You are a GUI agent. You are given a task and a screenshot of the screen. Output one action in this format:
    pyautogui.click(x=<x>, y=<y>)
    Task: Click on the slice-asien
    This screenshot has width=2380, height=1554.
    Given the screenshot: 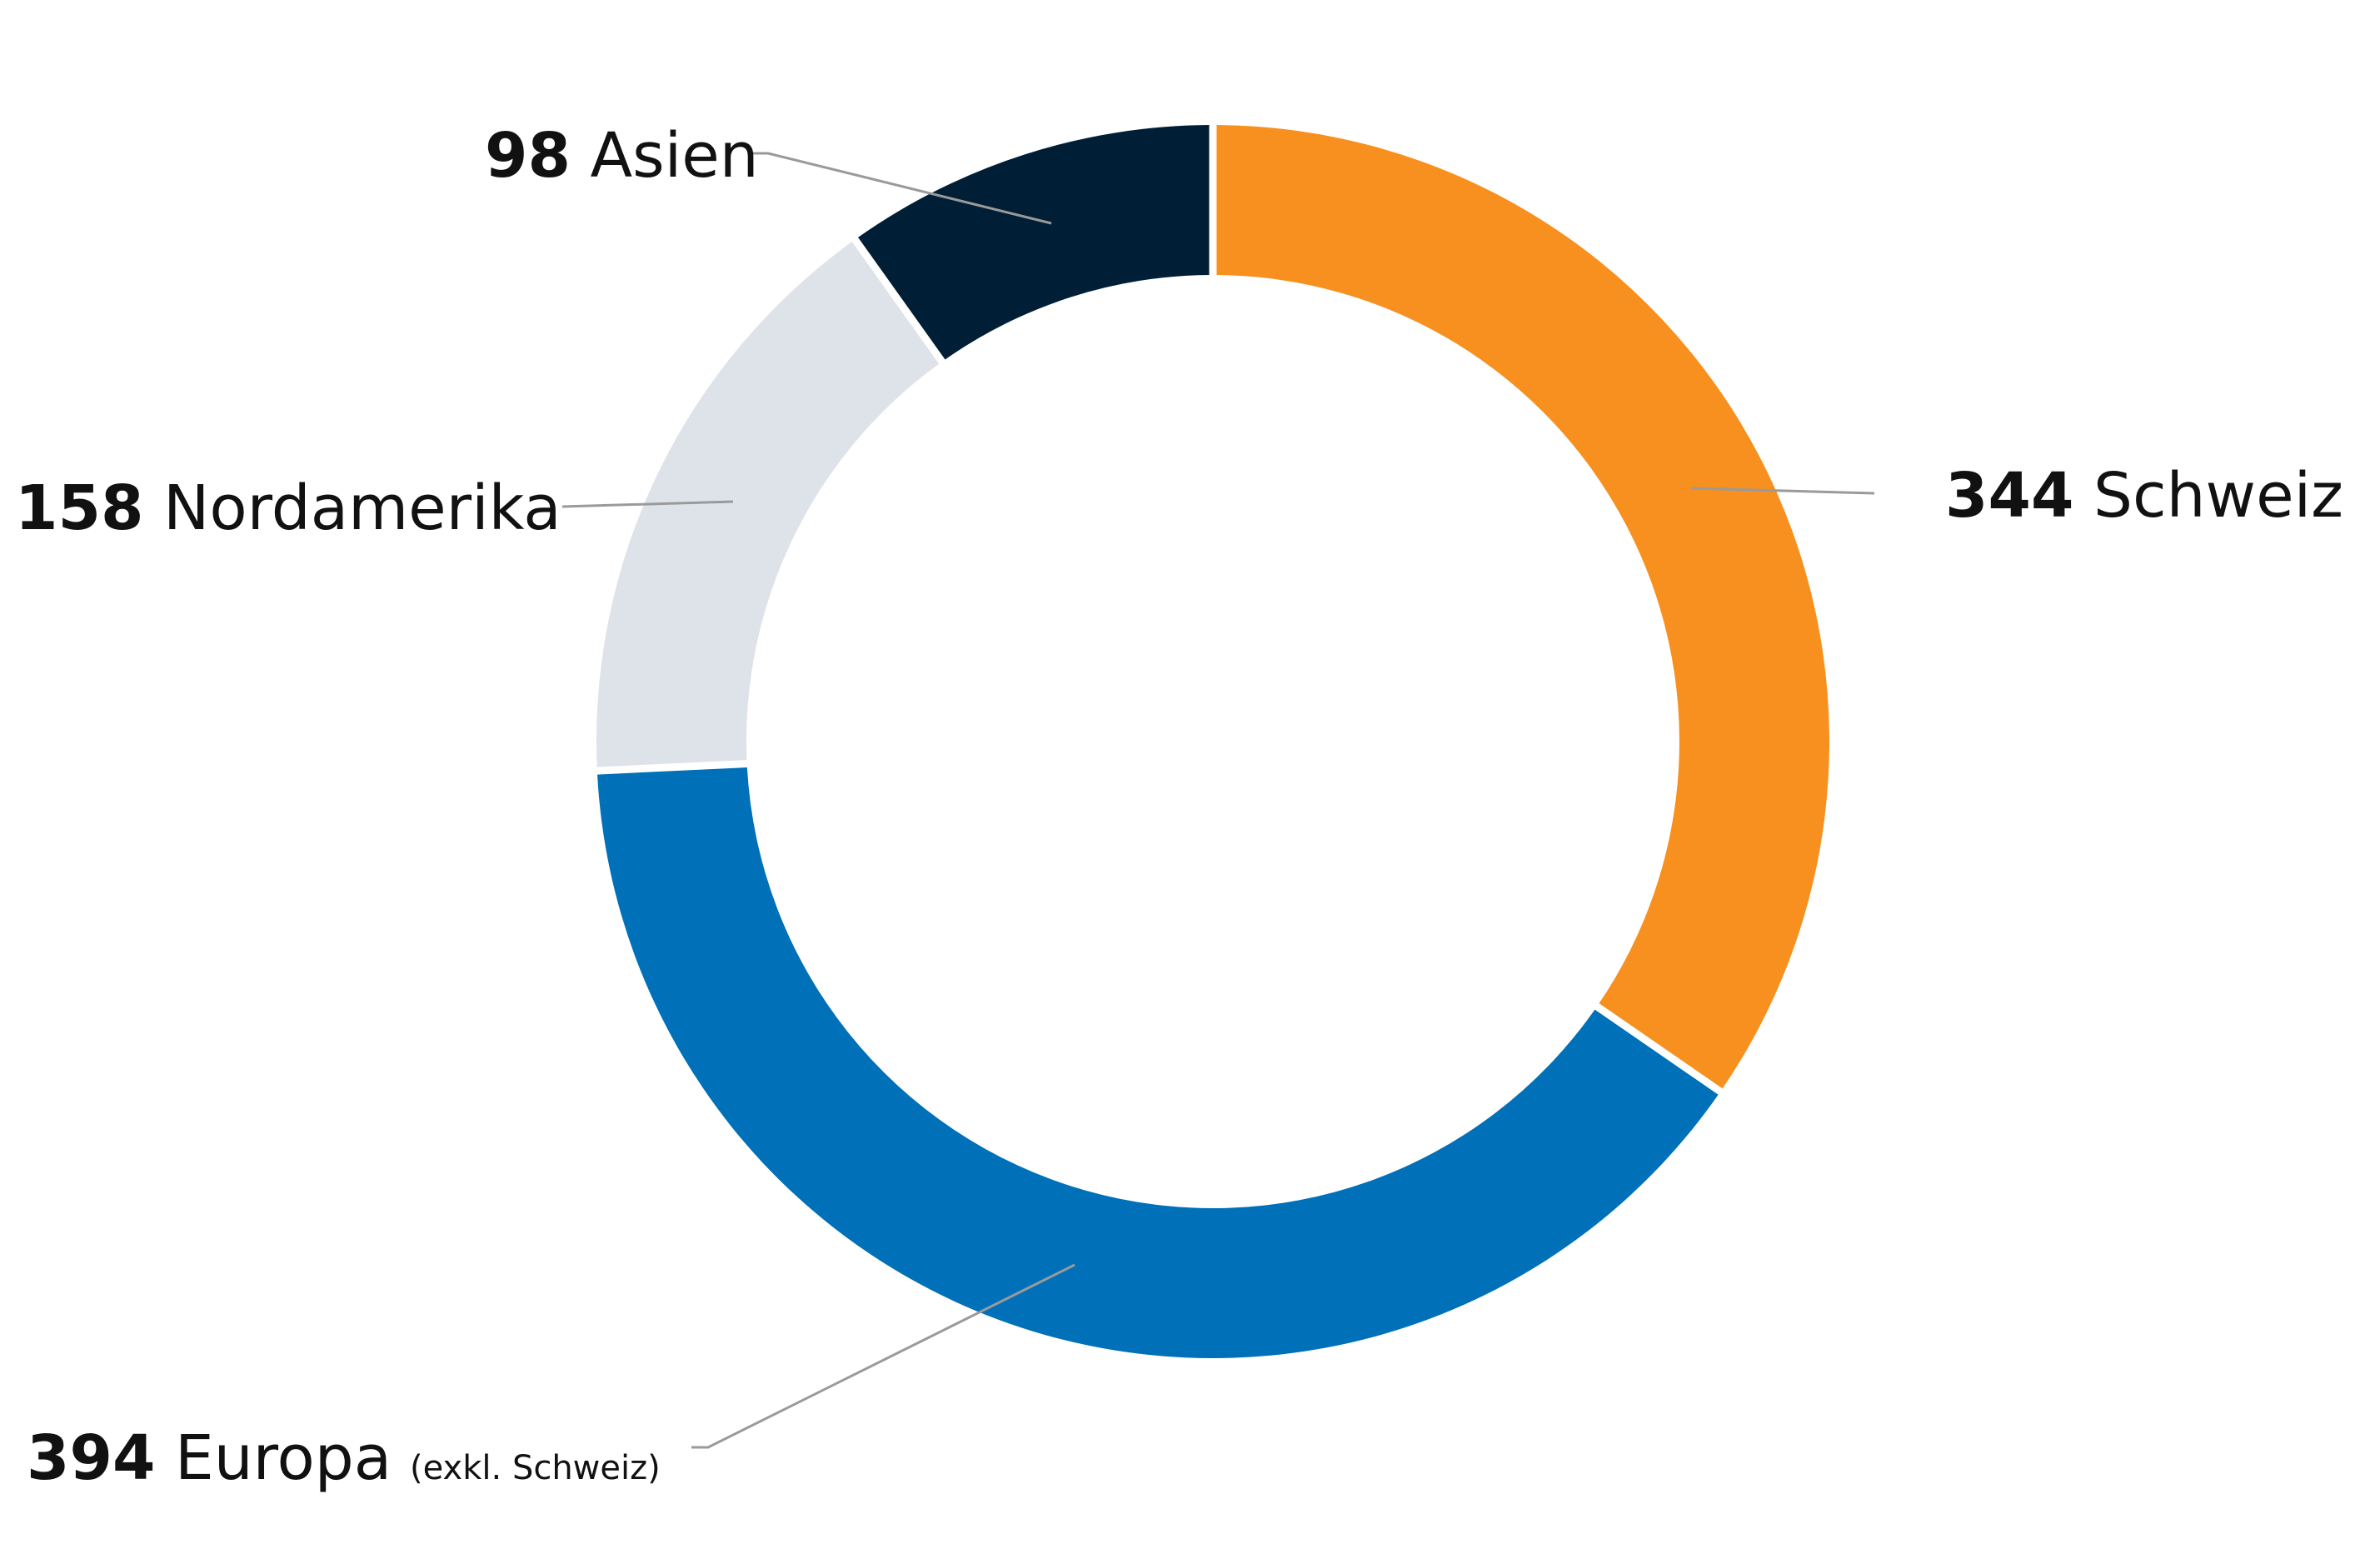 What is the action you would take?
    pyautogui.click(x=1034, y=242)
    